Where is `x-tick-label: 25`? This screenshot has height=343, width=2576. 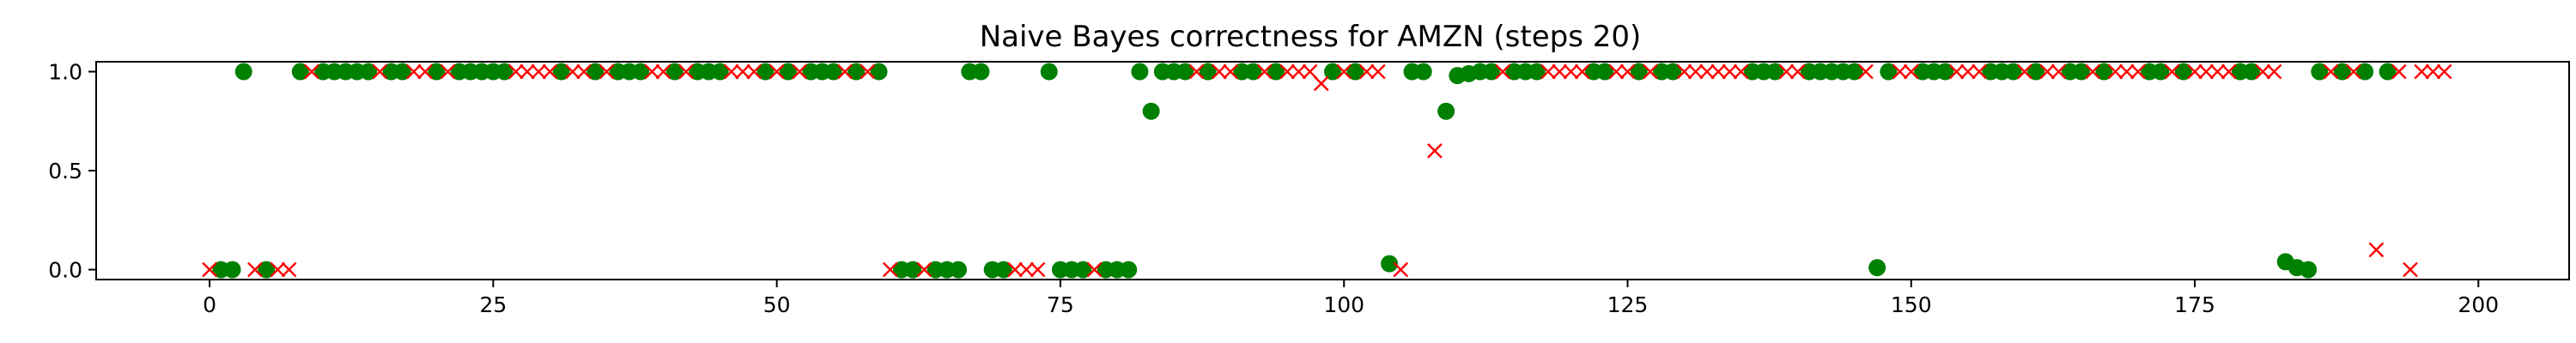 x-tick-label: 25 is located at coordinates (493, 305).